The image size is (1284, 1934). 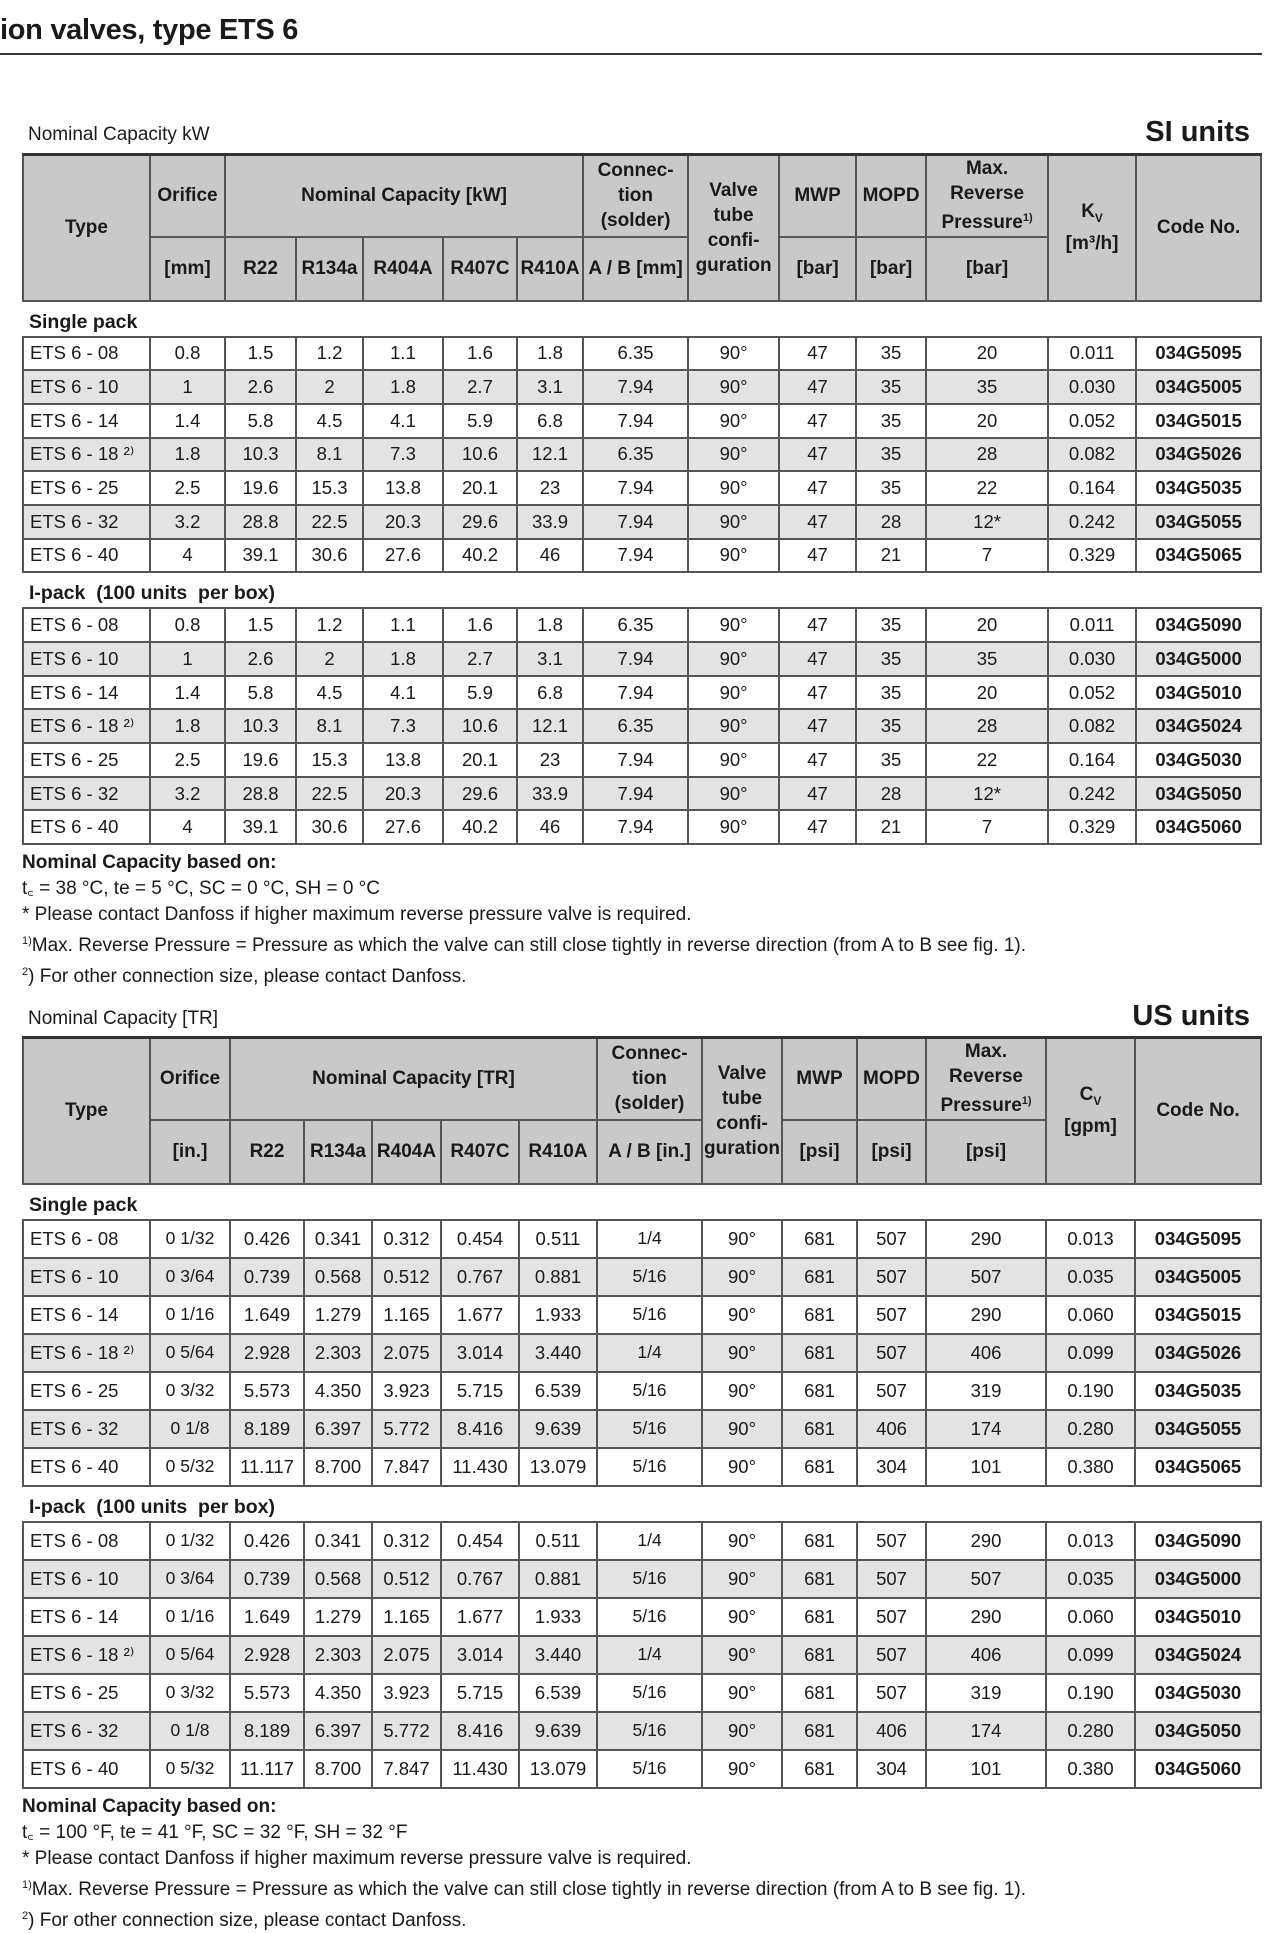 What do you see at coordinates (1091, 1352) in the screenshot?
I see `value-cell: 0.099` at bounding box center [1091, 1352].